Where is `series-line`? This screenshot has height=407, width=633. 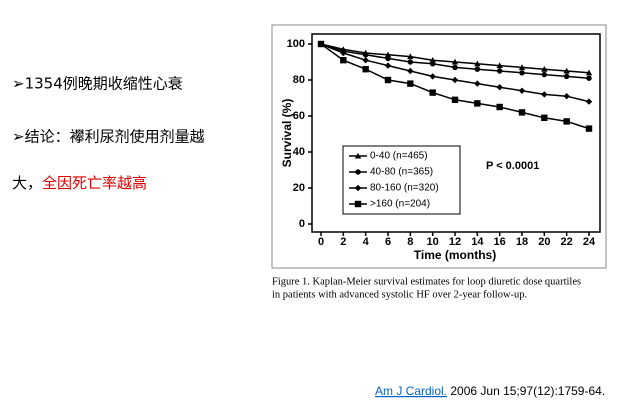
series-line is located at coordinates (455, 86).